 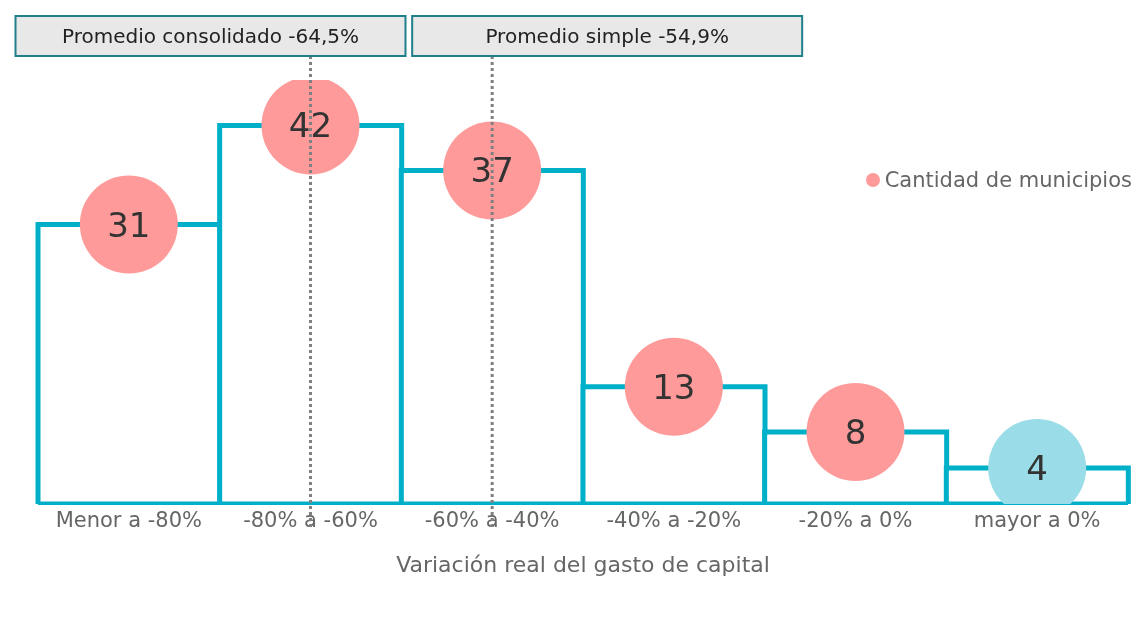 I want to click on data-label: 4, so click(x=1037, y=467).